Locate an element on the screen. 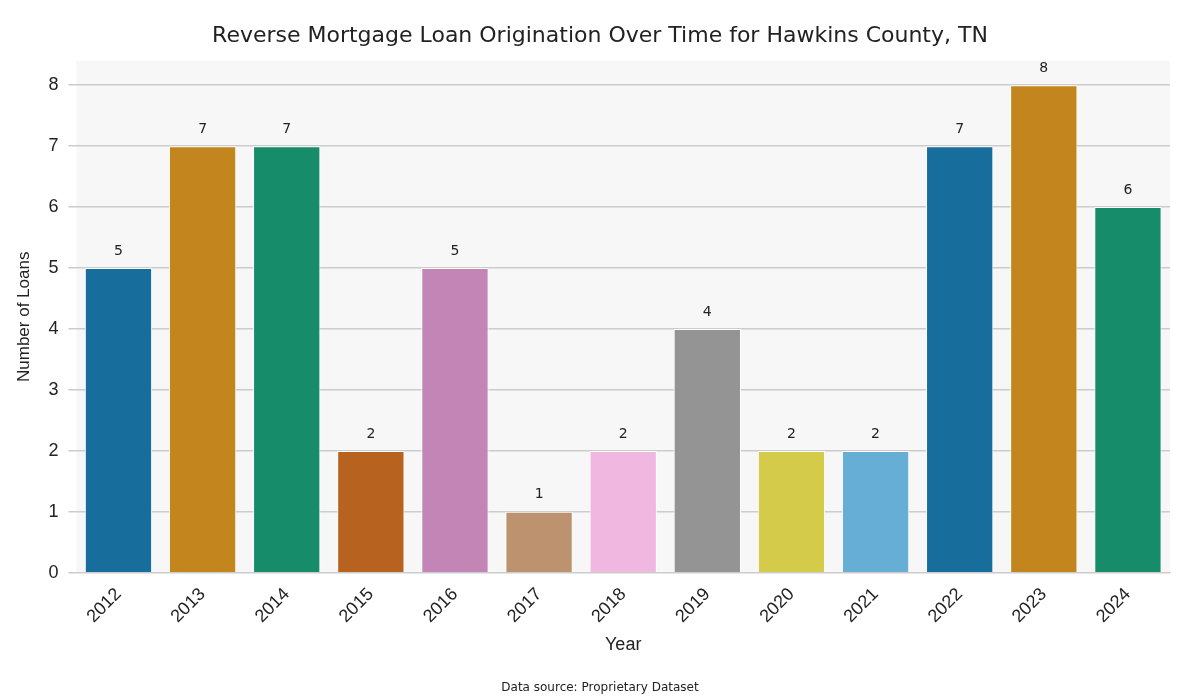 This screenshot has width=1200, height=700. chart-title: Reverse Mortgage Loan Origination Over Time for Hawkins County, TN is located at coordinates (600, 34).